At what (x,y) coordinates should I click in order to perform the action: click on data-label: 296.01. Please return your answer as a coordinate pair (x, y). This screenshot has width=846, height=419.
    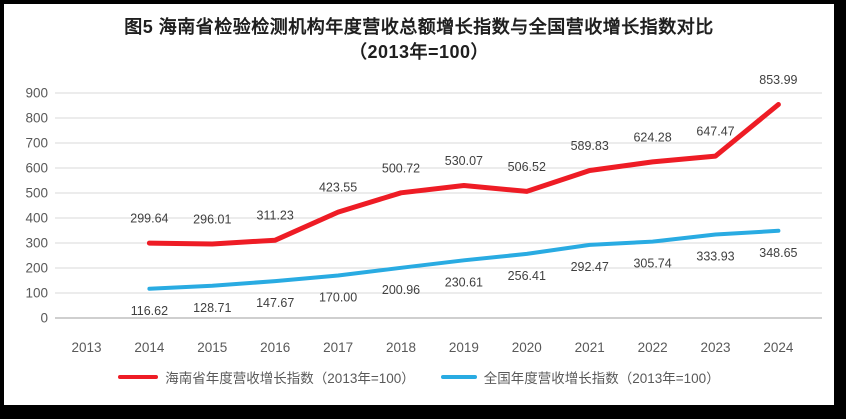
    Looking at the image, I should click on (212, 219).